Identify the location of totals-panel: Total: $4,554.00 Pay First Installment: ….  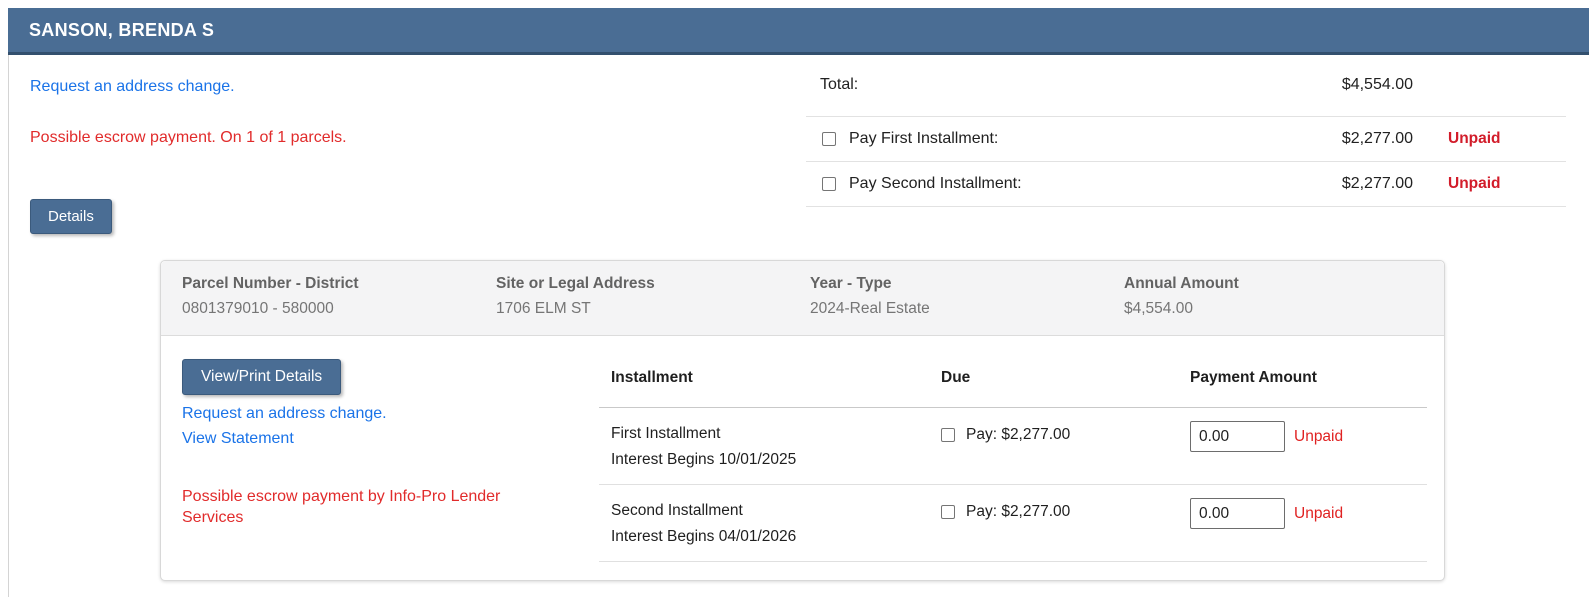
(1186, 131).